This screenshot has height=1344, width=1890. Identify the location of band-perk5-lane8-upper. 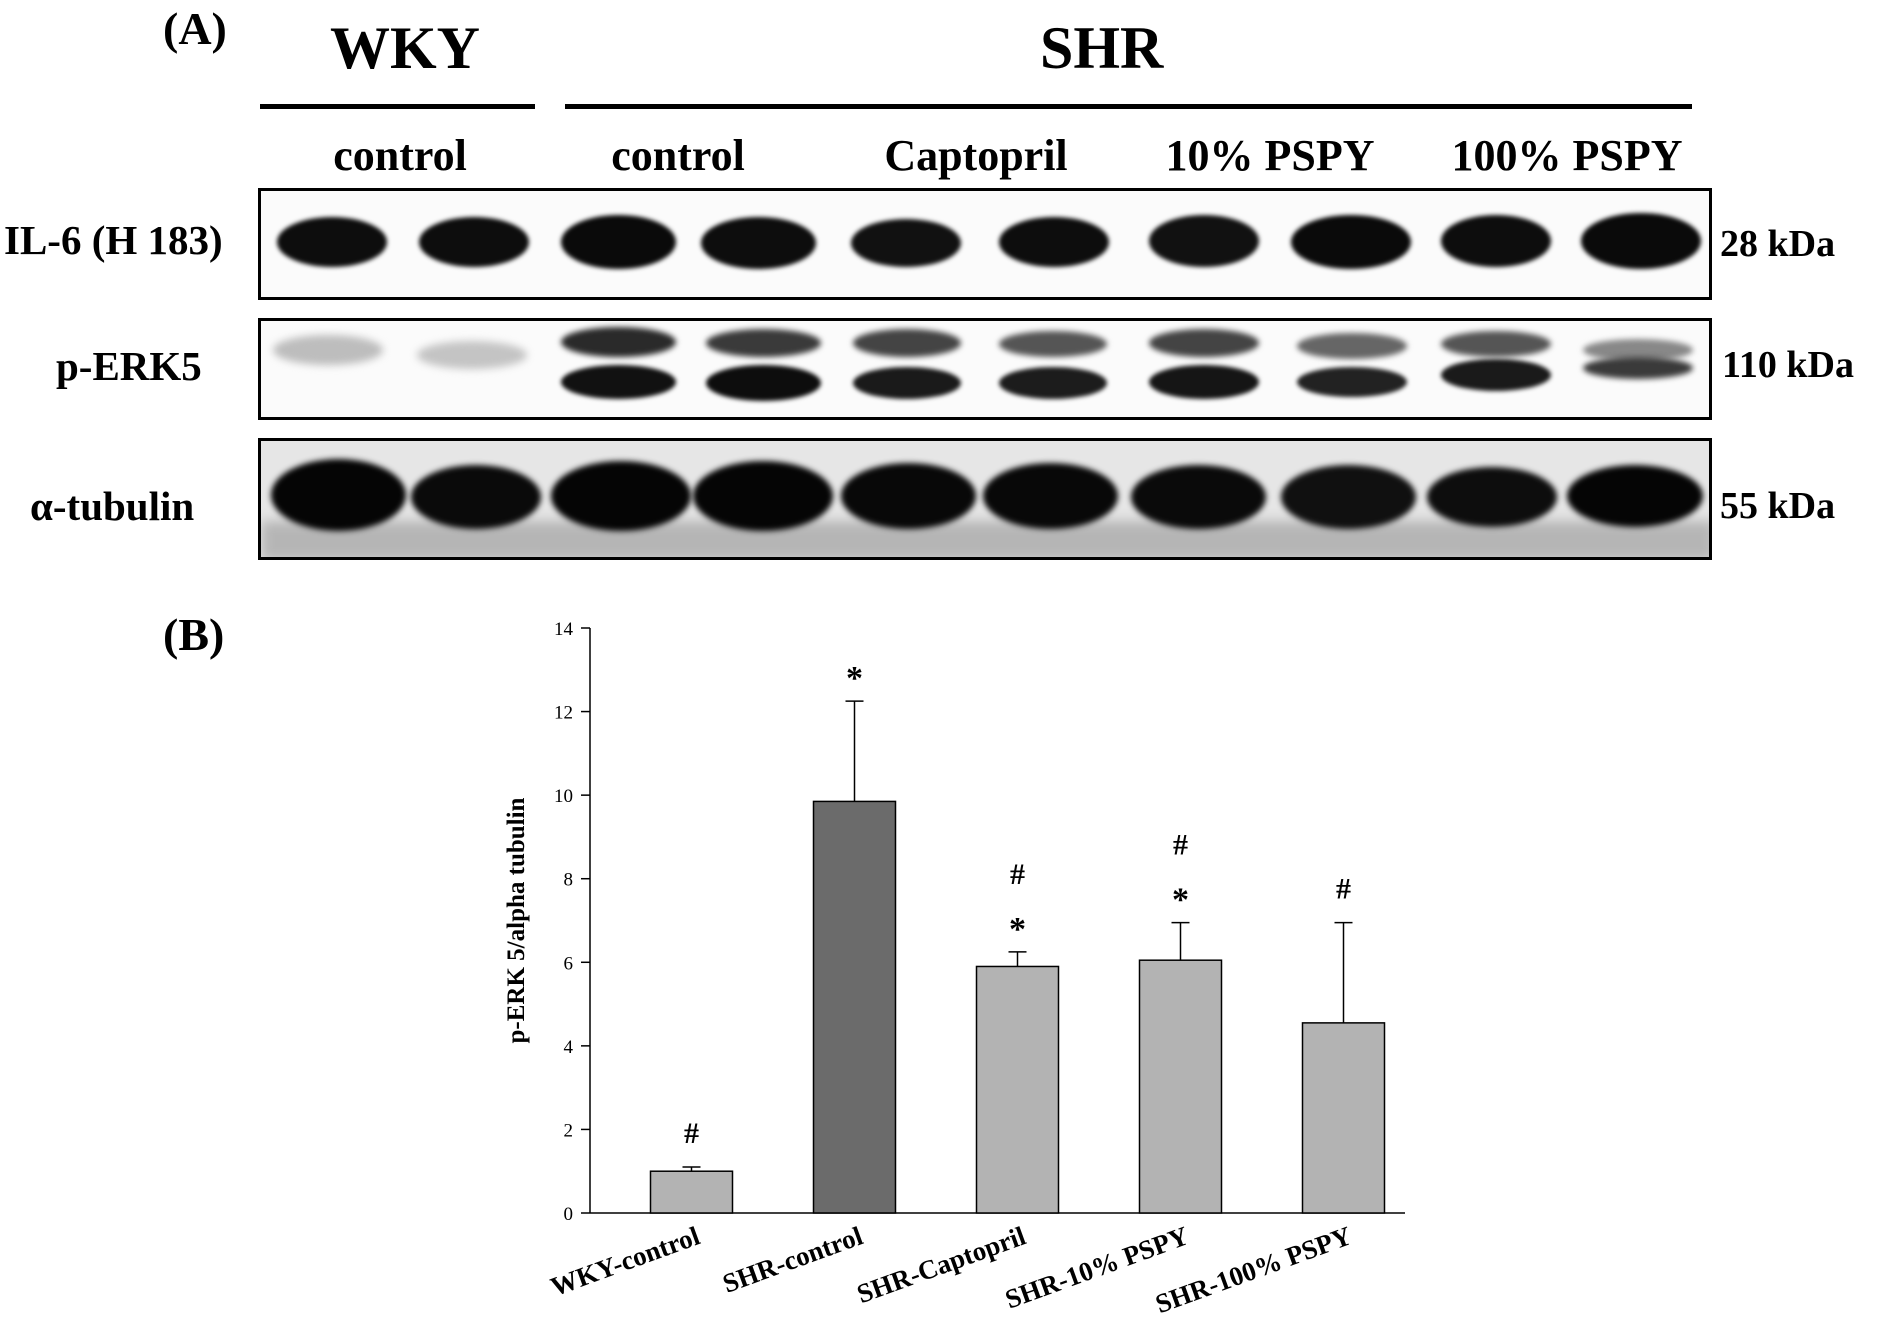
(1352, 346).